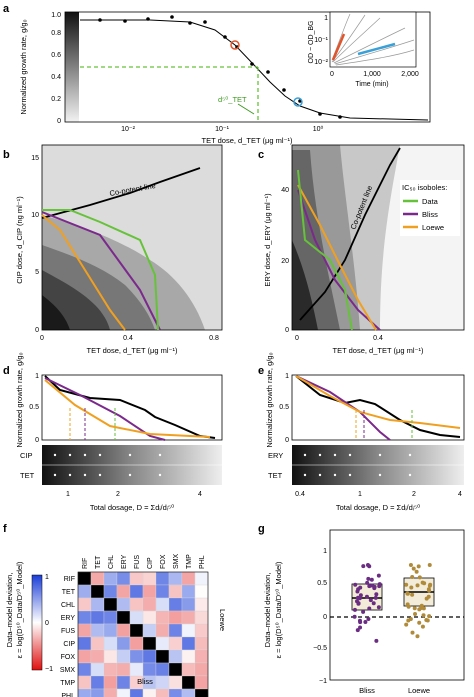 Image resolution: width=474 pixels, height=697 pixels. I want to click on panel-a-highlight-blue, so click(298, 102).